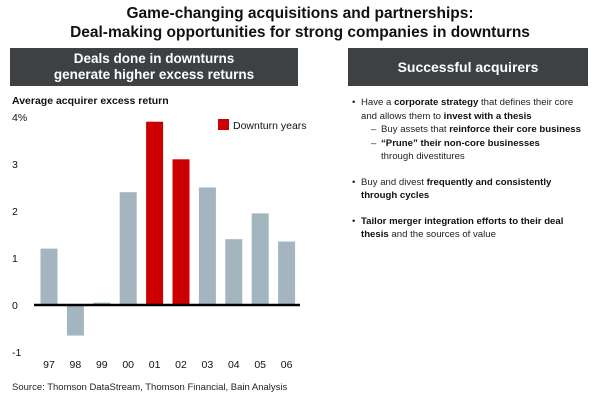  Describe the element at coordinates (15, 212) in the screenshot. I see `y-tick-label: 2` at that location.